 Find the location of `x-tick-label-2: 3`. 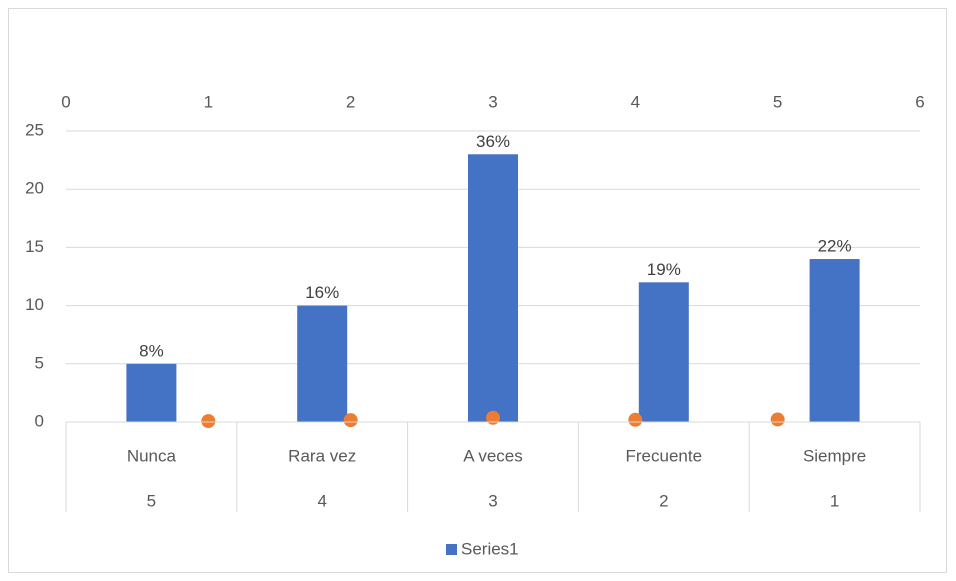

x-tick-label-2: 3 is located at coordinates (492, 500).